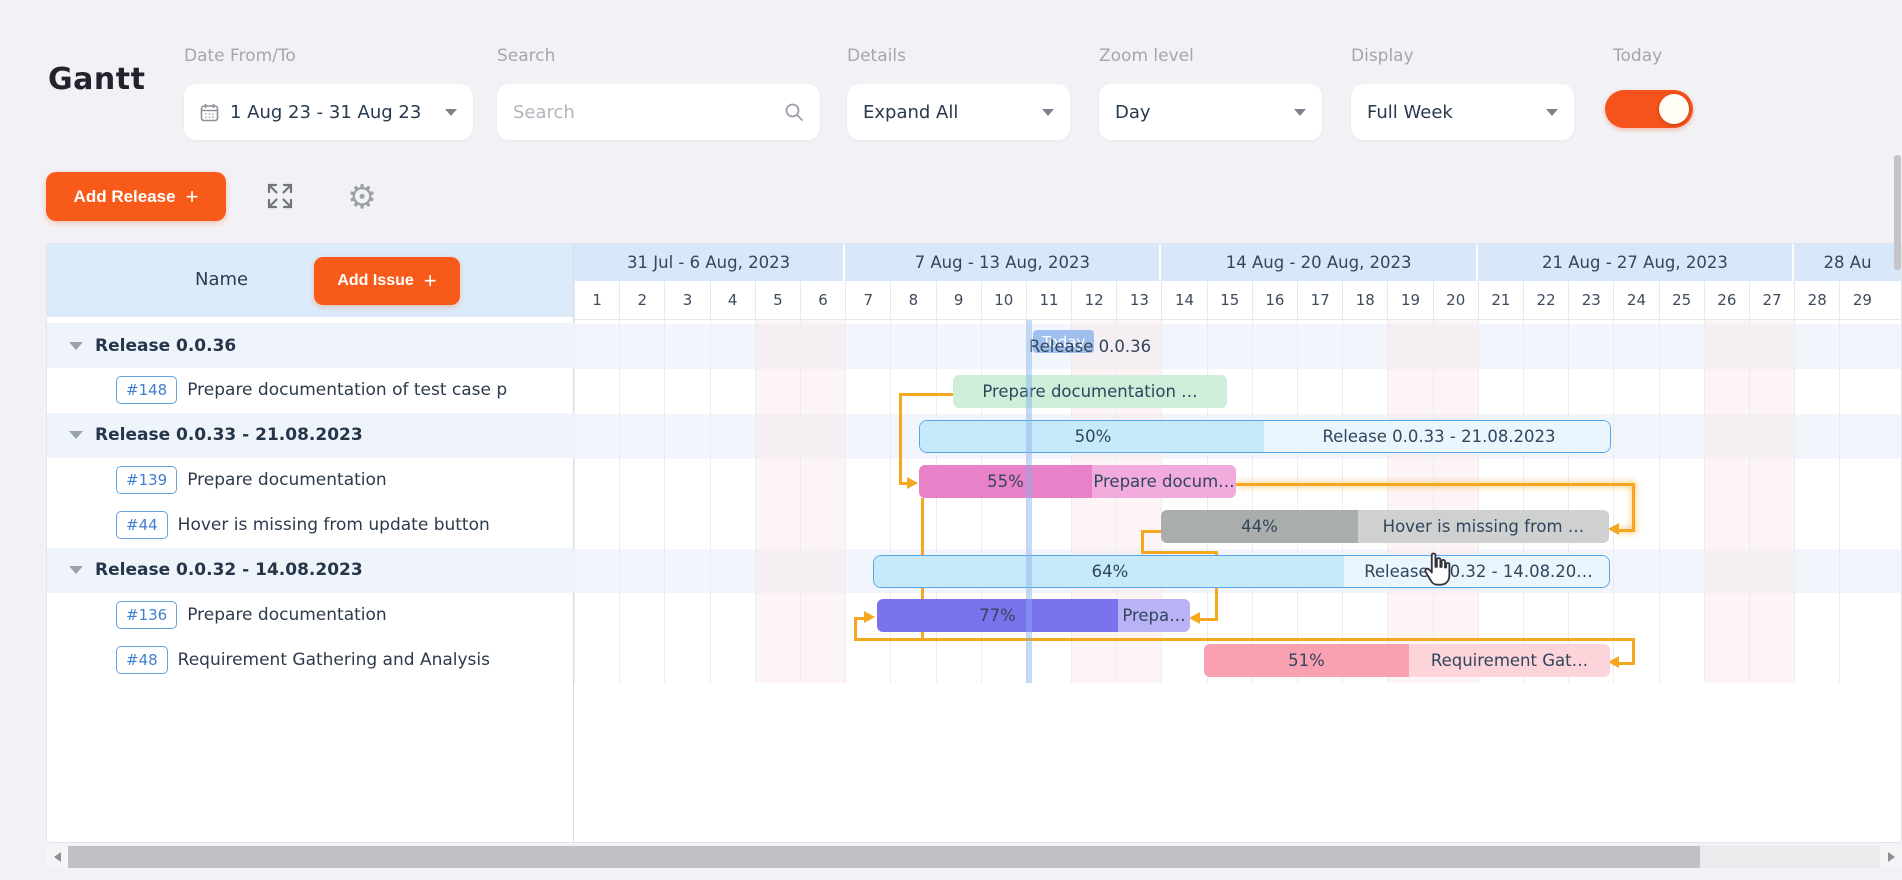 Image resolution: width=1902 pixels, height=880 pixels. I want to click on search-label: Search, so click(526, 56).